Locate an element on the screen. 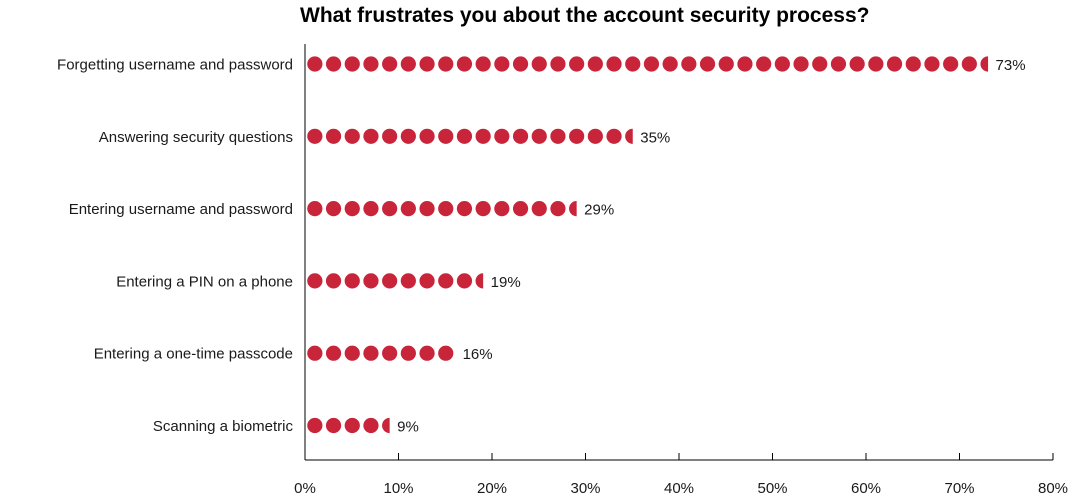  x-tick-label: 70% is located at coordinates (959, 488).